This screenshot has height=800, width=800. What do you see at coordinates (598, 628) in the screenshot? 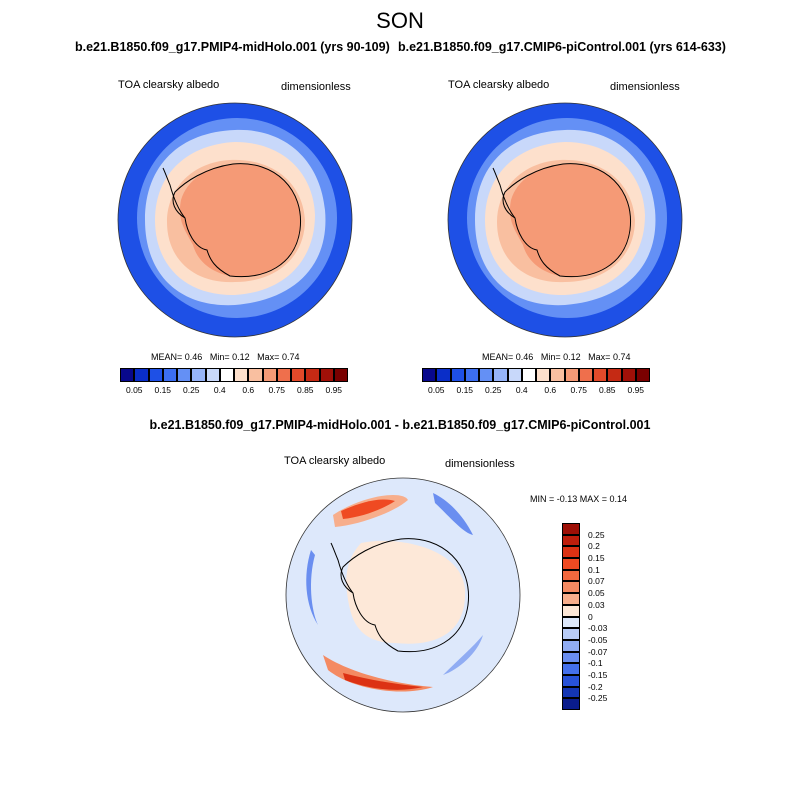
I see `colorbar-tick-label: -0.03` at bounding box center [598, 628].